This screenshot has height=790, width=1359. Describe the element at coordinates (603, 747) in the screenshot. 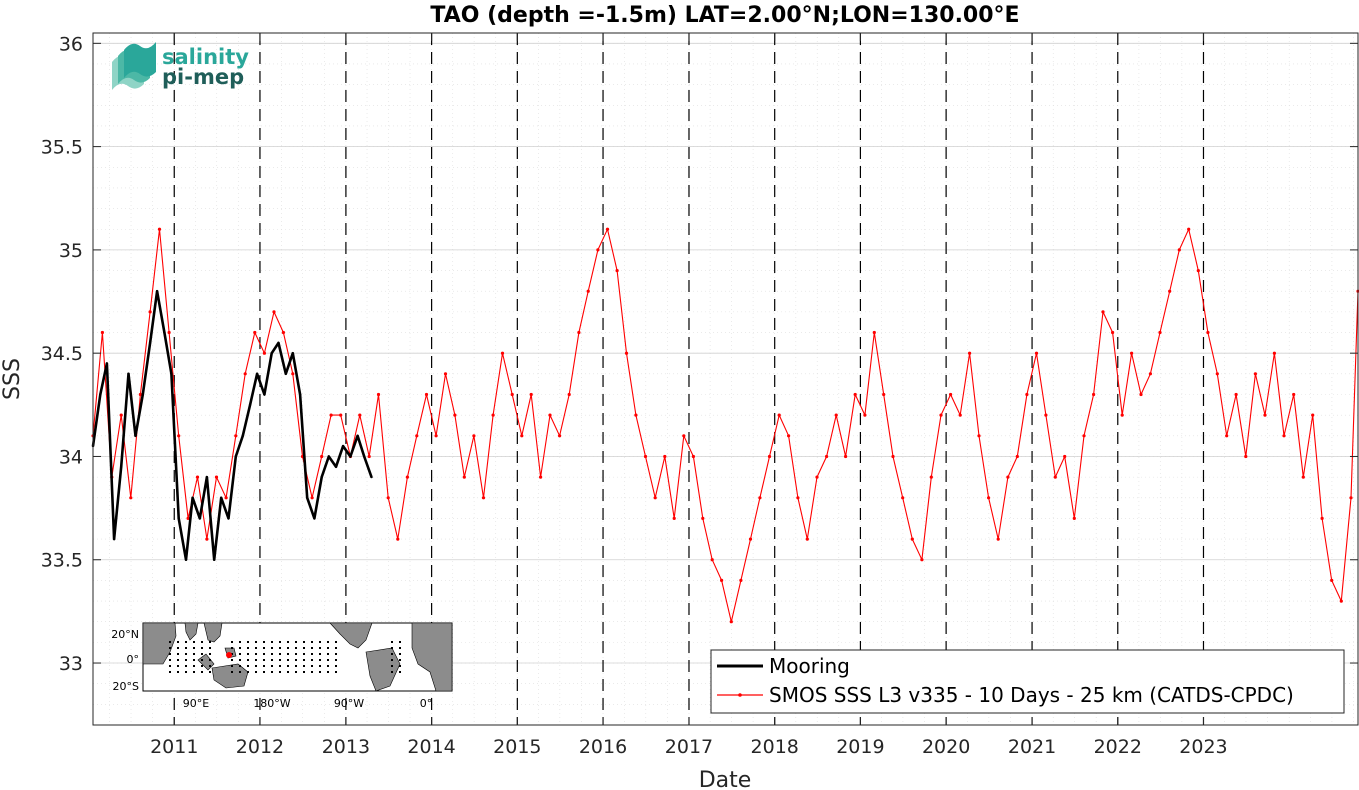

I see `x-tick-label: 2016` at that location.